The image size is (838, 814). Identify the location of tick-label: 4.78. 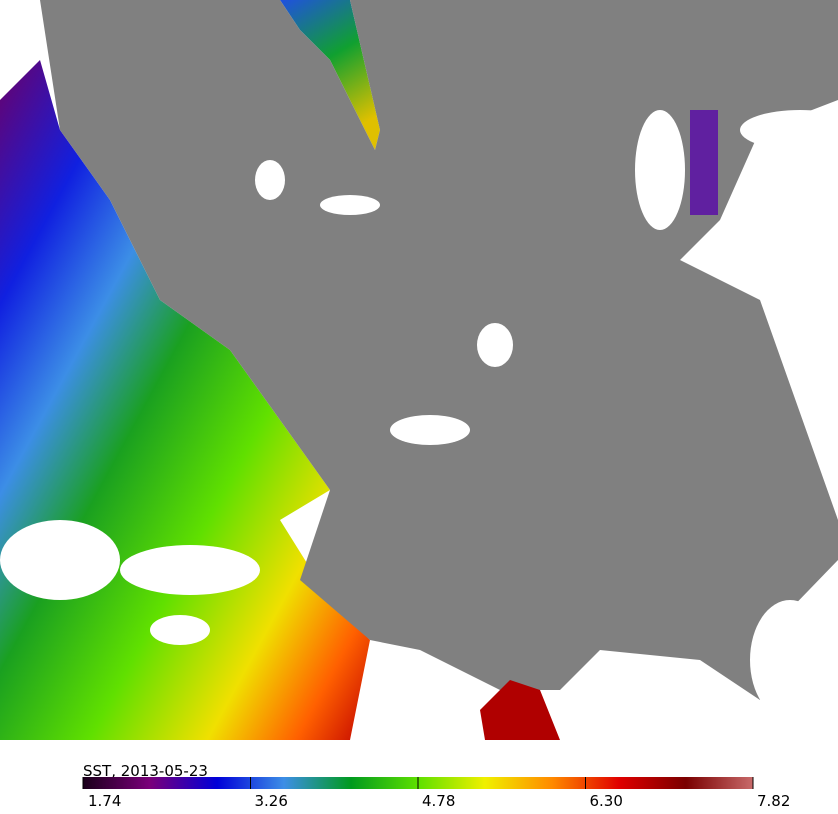
(438, 801).